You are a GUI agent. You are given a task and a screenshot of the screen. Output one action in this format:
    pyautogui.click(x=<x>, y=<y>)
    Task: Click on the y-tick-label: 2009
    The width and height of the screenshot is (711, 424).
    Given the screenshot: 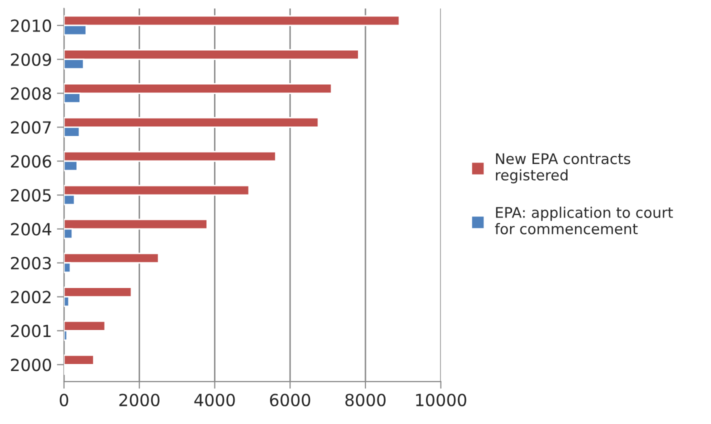 What is the action you would take?
    pyautogui.click(x=31, y=59)
    